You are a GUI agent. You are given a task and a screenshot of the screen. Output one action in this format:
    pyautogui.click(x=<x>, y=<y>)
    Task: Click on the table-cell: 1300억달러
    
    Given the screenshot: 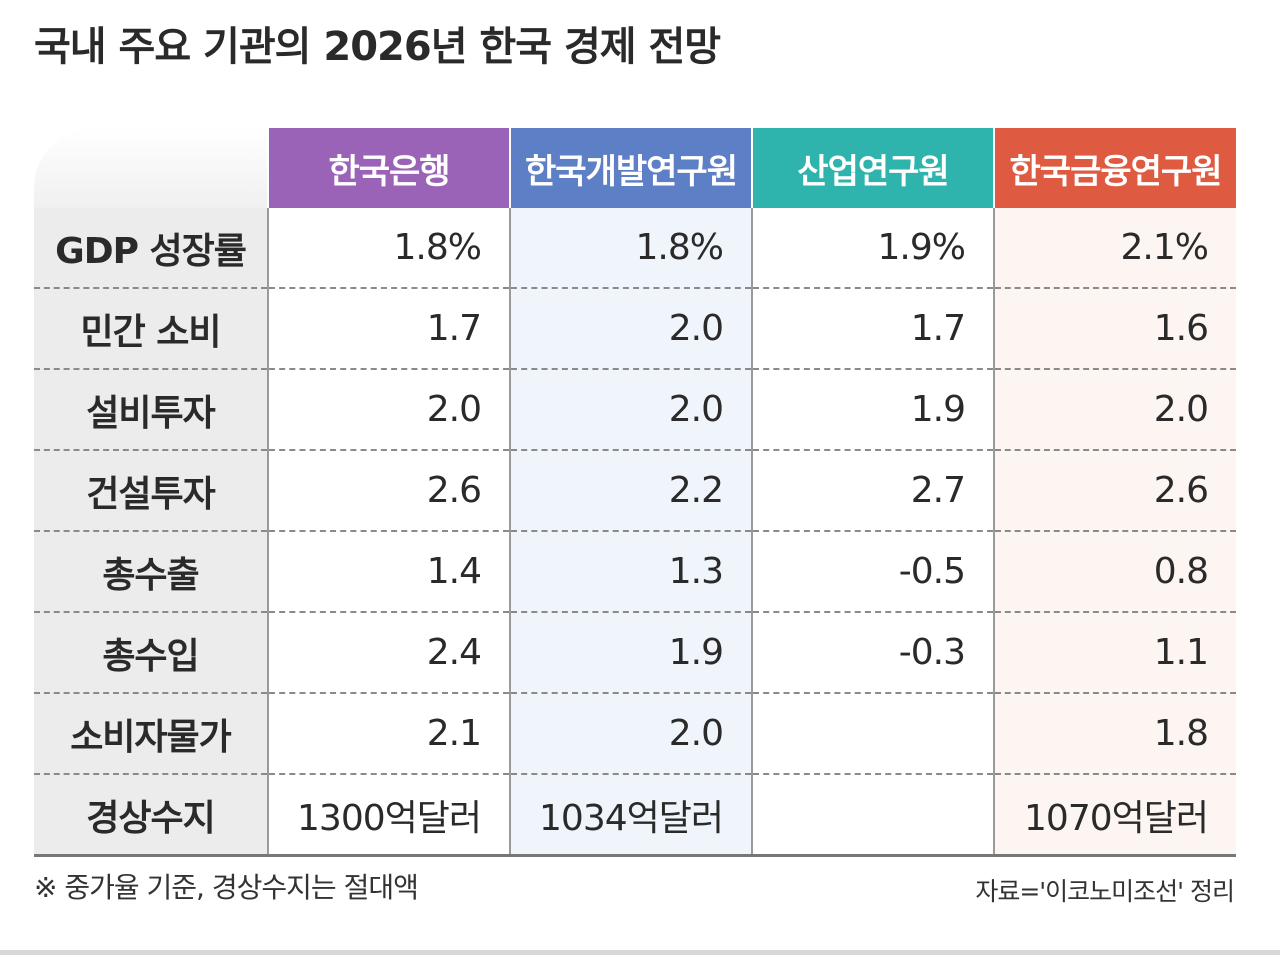 What is the action you would take?
    pyautogui.click(x=388, y=815)
    